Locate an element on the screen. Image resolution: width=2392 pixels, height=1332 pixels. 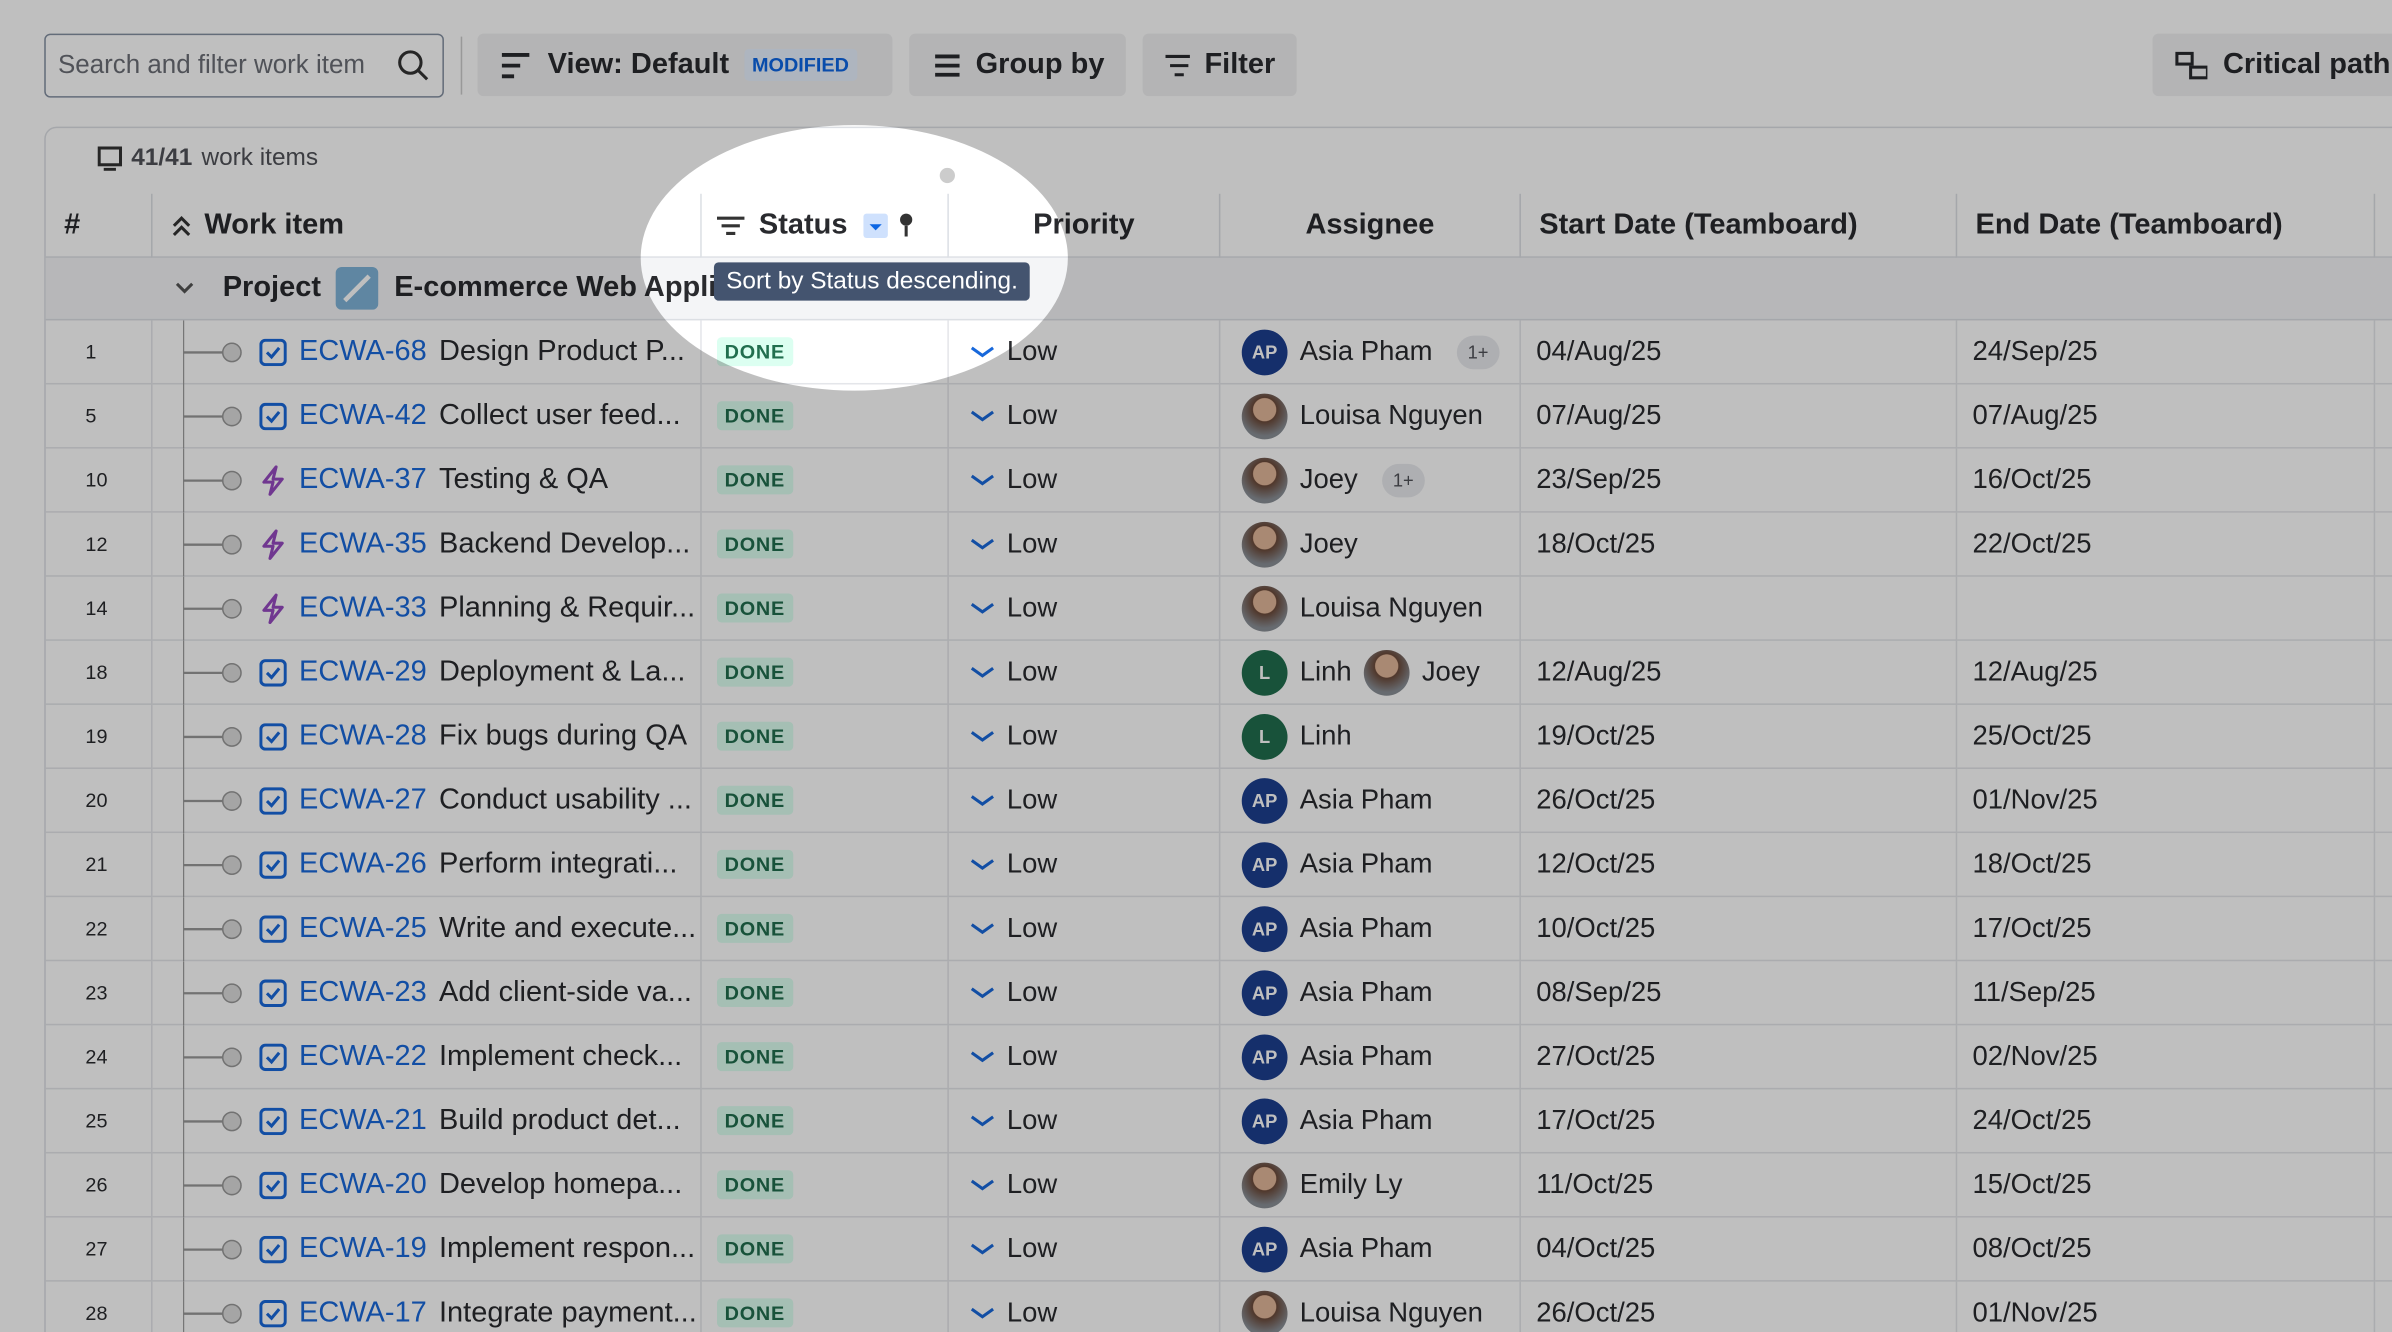
start-date: 26/Oct/25 is located at coordinates (1596, 799).